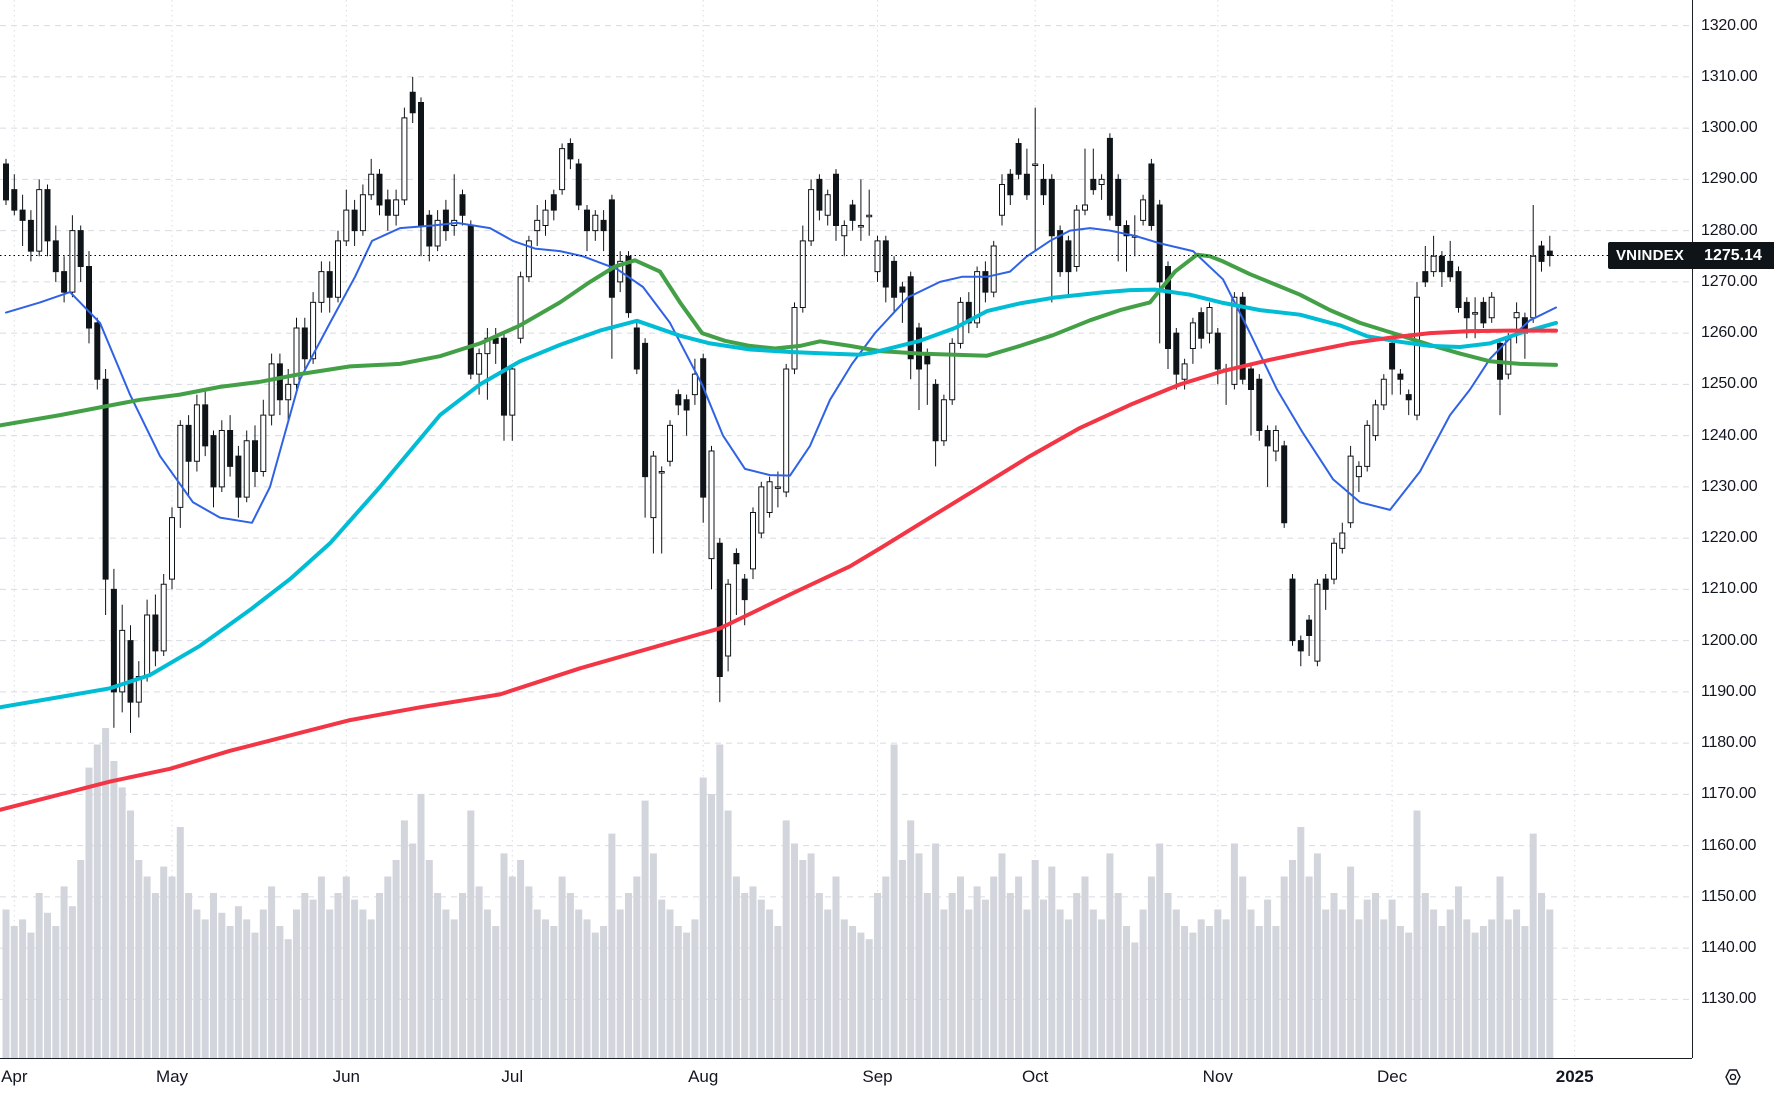 This screenshot has width=1774, height=1096. What do you see at coordinates (1729, 743) in the screenshot?
I see `price-tick-label: 1180.00` at bounding box center [1729, 743].